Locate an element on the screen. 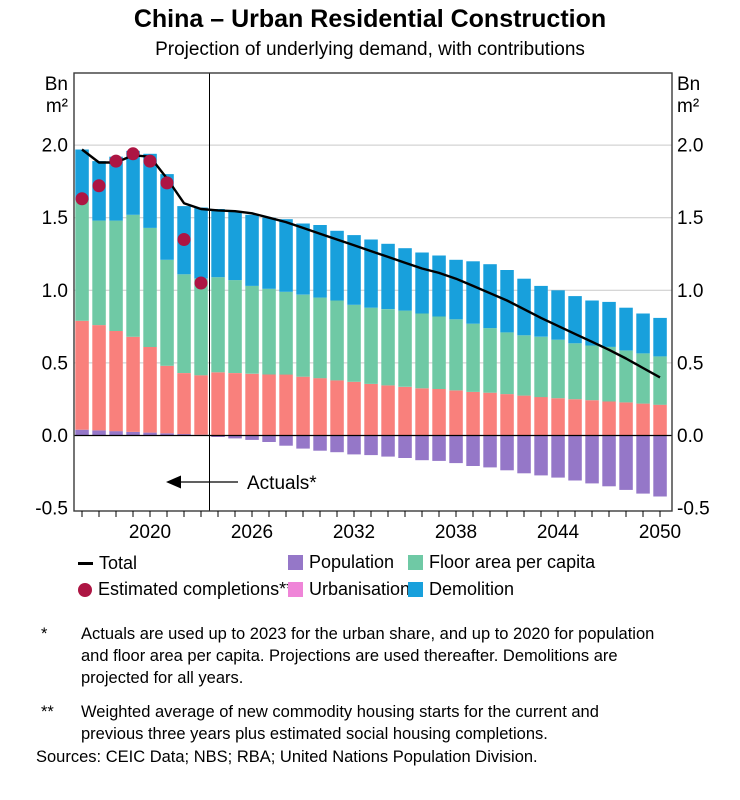 The height and width of the screenshot is (800, 740). actuals-annotation-label: Actuals* is located at coordinates (282, 483).